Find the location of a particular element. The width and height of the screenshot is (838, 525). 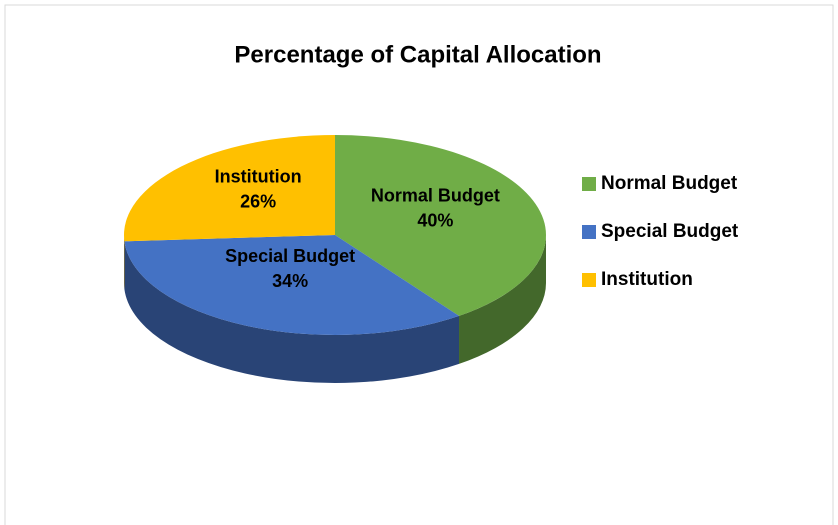

legend-label: Special Budget is located at coordinates (670, 231).